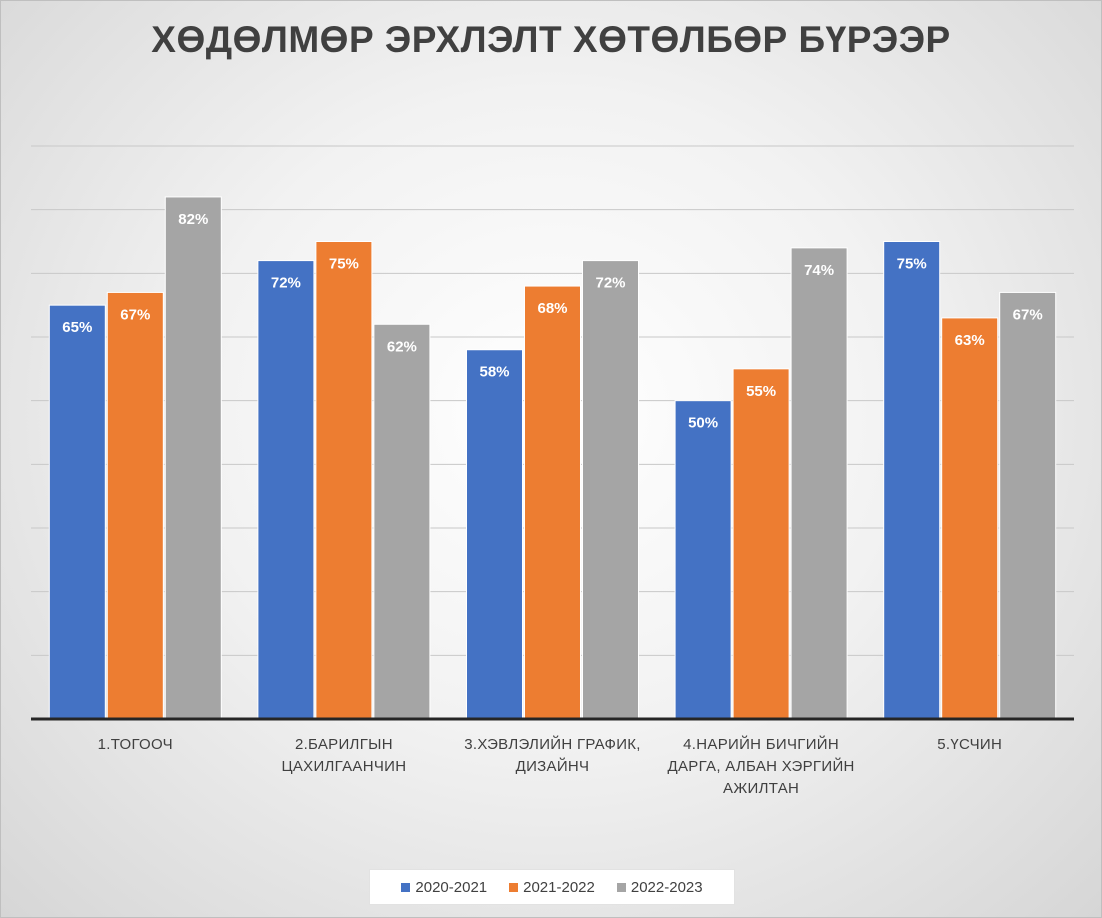  What do you see at coordinates (451, 887) in the screenshot?
I see `legend-label: 2020-2021` at bounding box center [451, 887].